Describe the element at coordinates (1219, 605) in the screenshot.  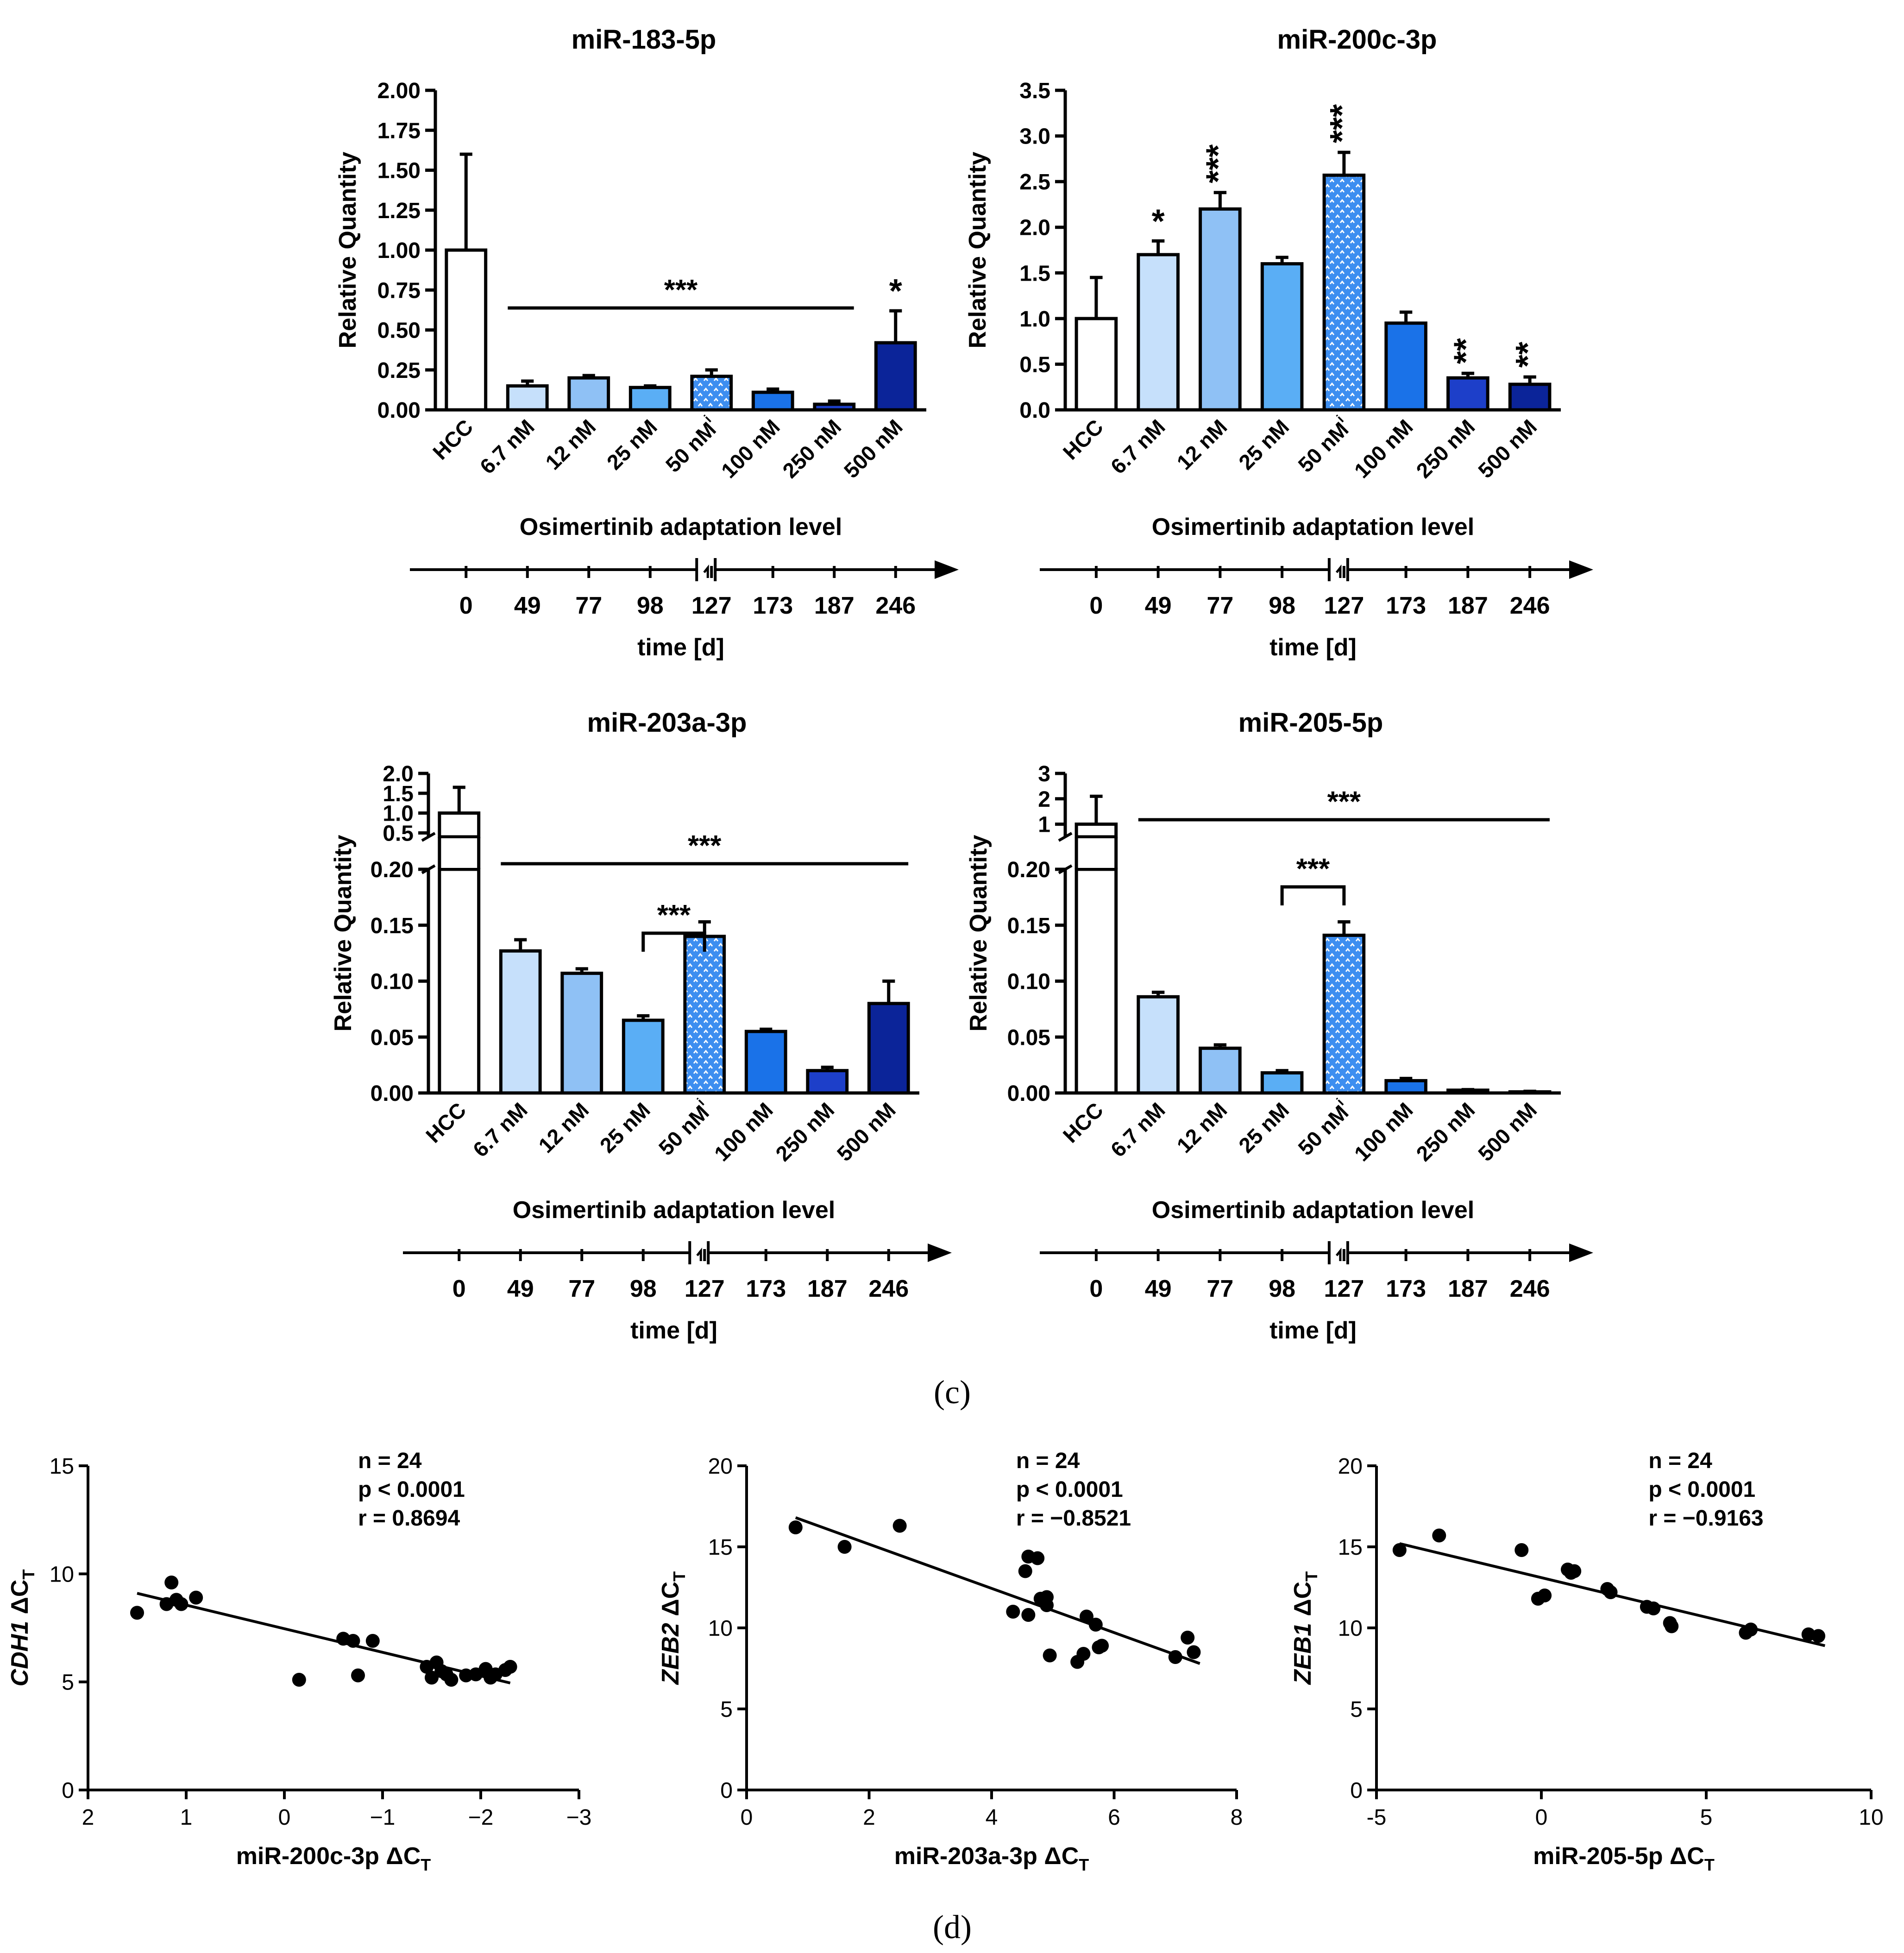
I see `mir200c-timeline-tick-label: 77` at that location.